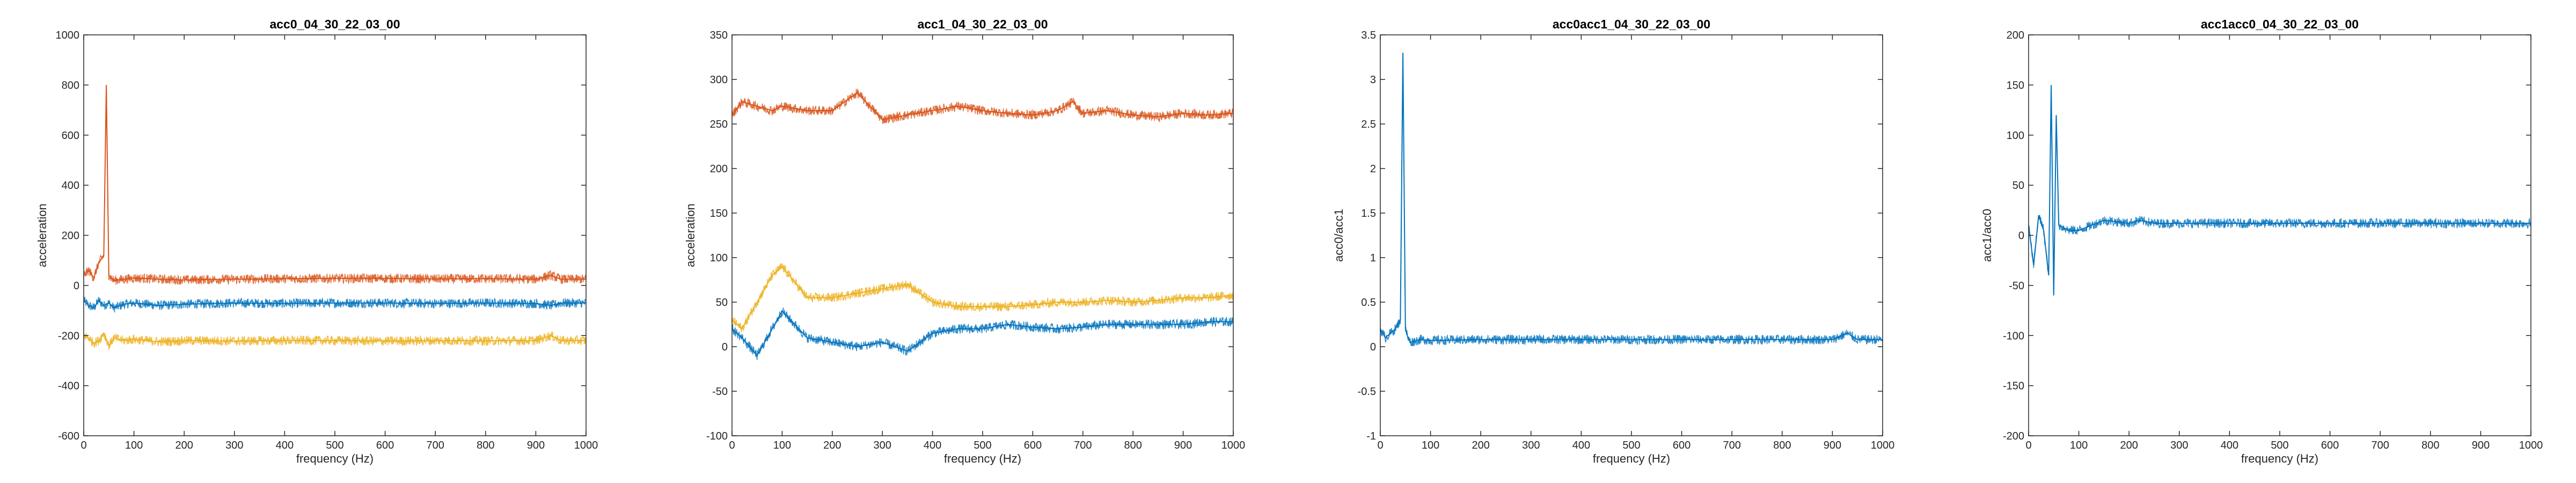 This screenshot has width=2576, height=483. What do you see at coordinates (1373, 80) in the screenshot?
I see `y-tick-label: 3` at bounding box center [1373, 80].